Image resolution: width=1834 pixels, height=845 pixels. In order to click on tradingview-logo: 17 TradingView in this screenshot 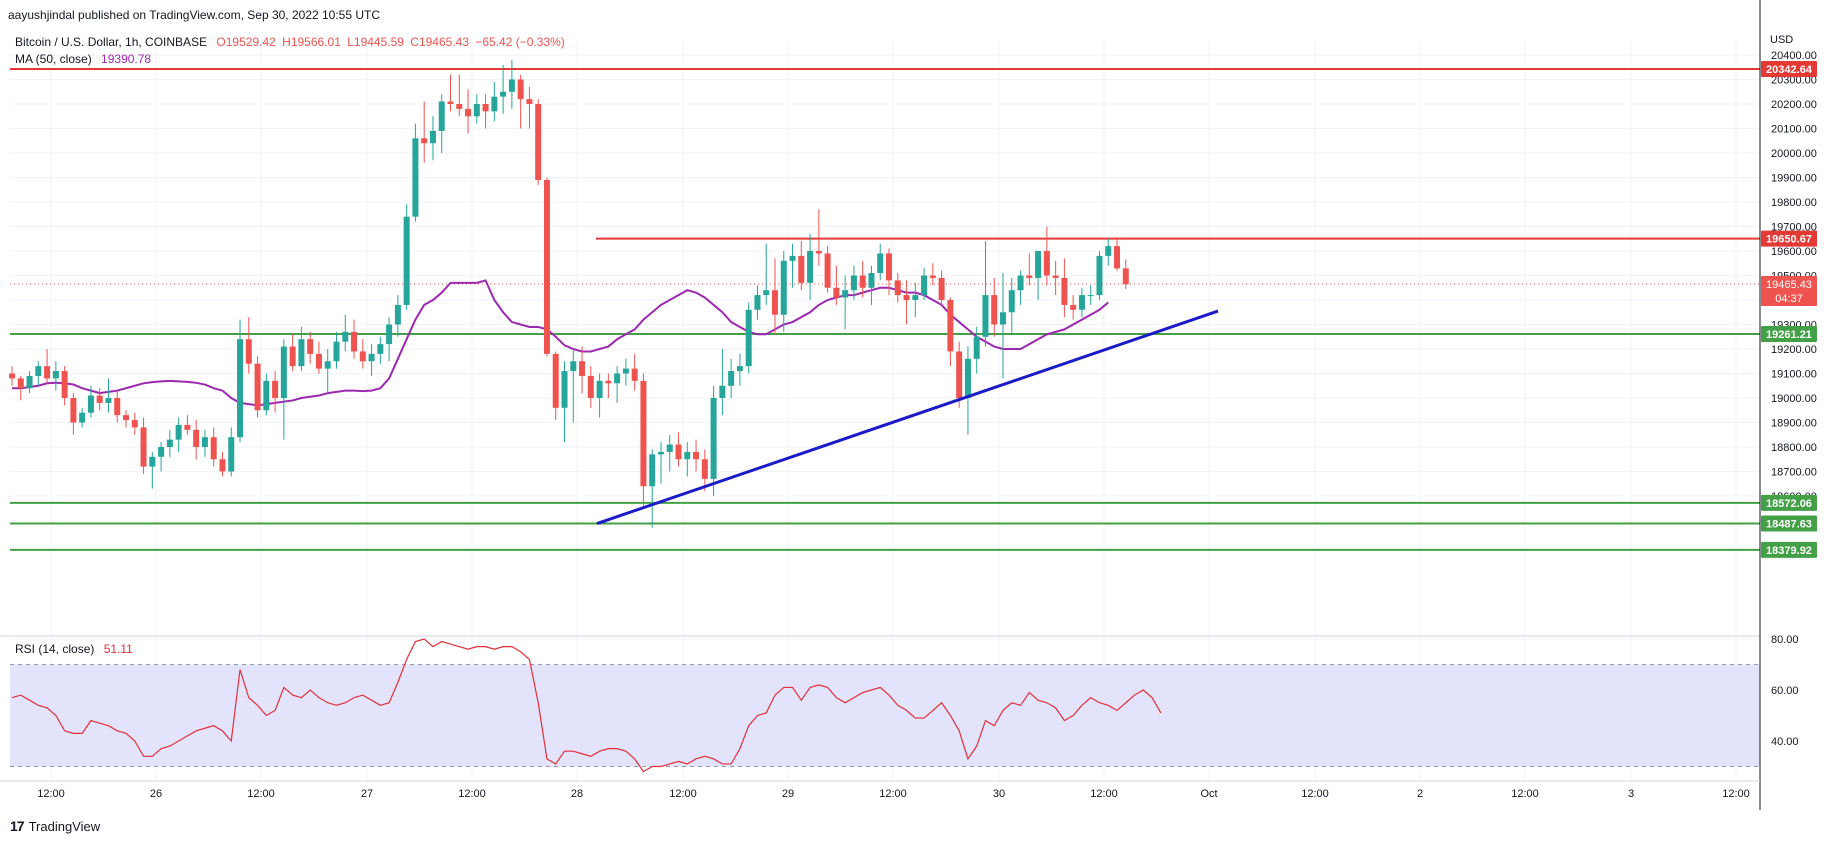, I will do `click(55, 826)`.